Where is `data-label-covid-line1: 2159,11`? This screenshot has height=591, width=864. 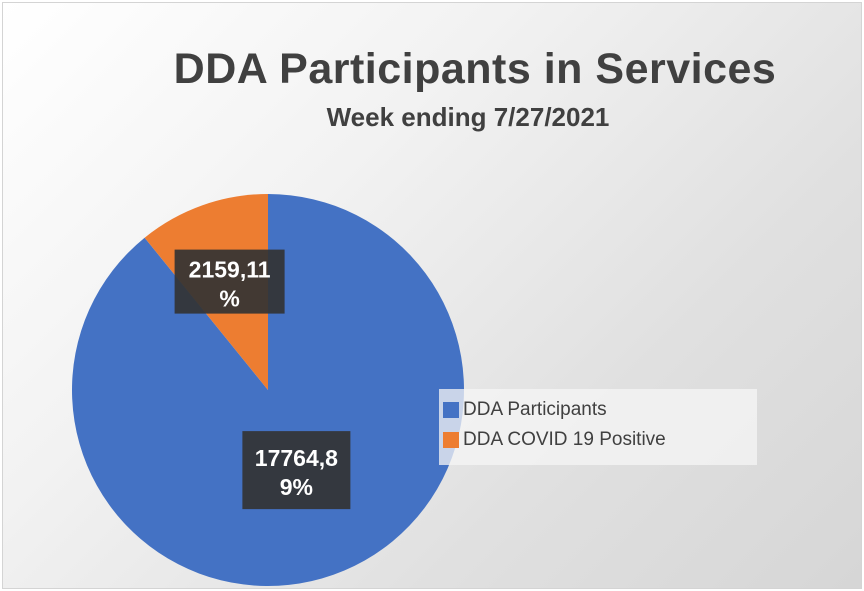 data-label-covid-line1: 2159,11 is located at coordinates (230, 270).